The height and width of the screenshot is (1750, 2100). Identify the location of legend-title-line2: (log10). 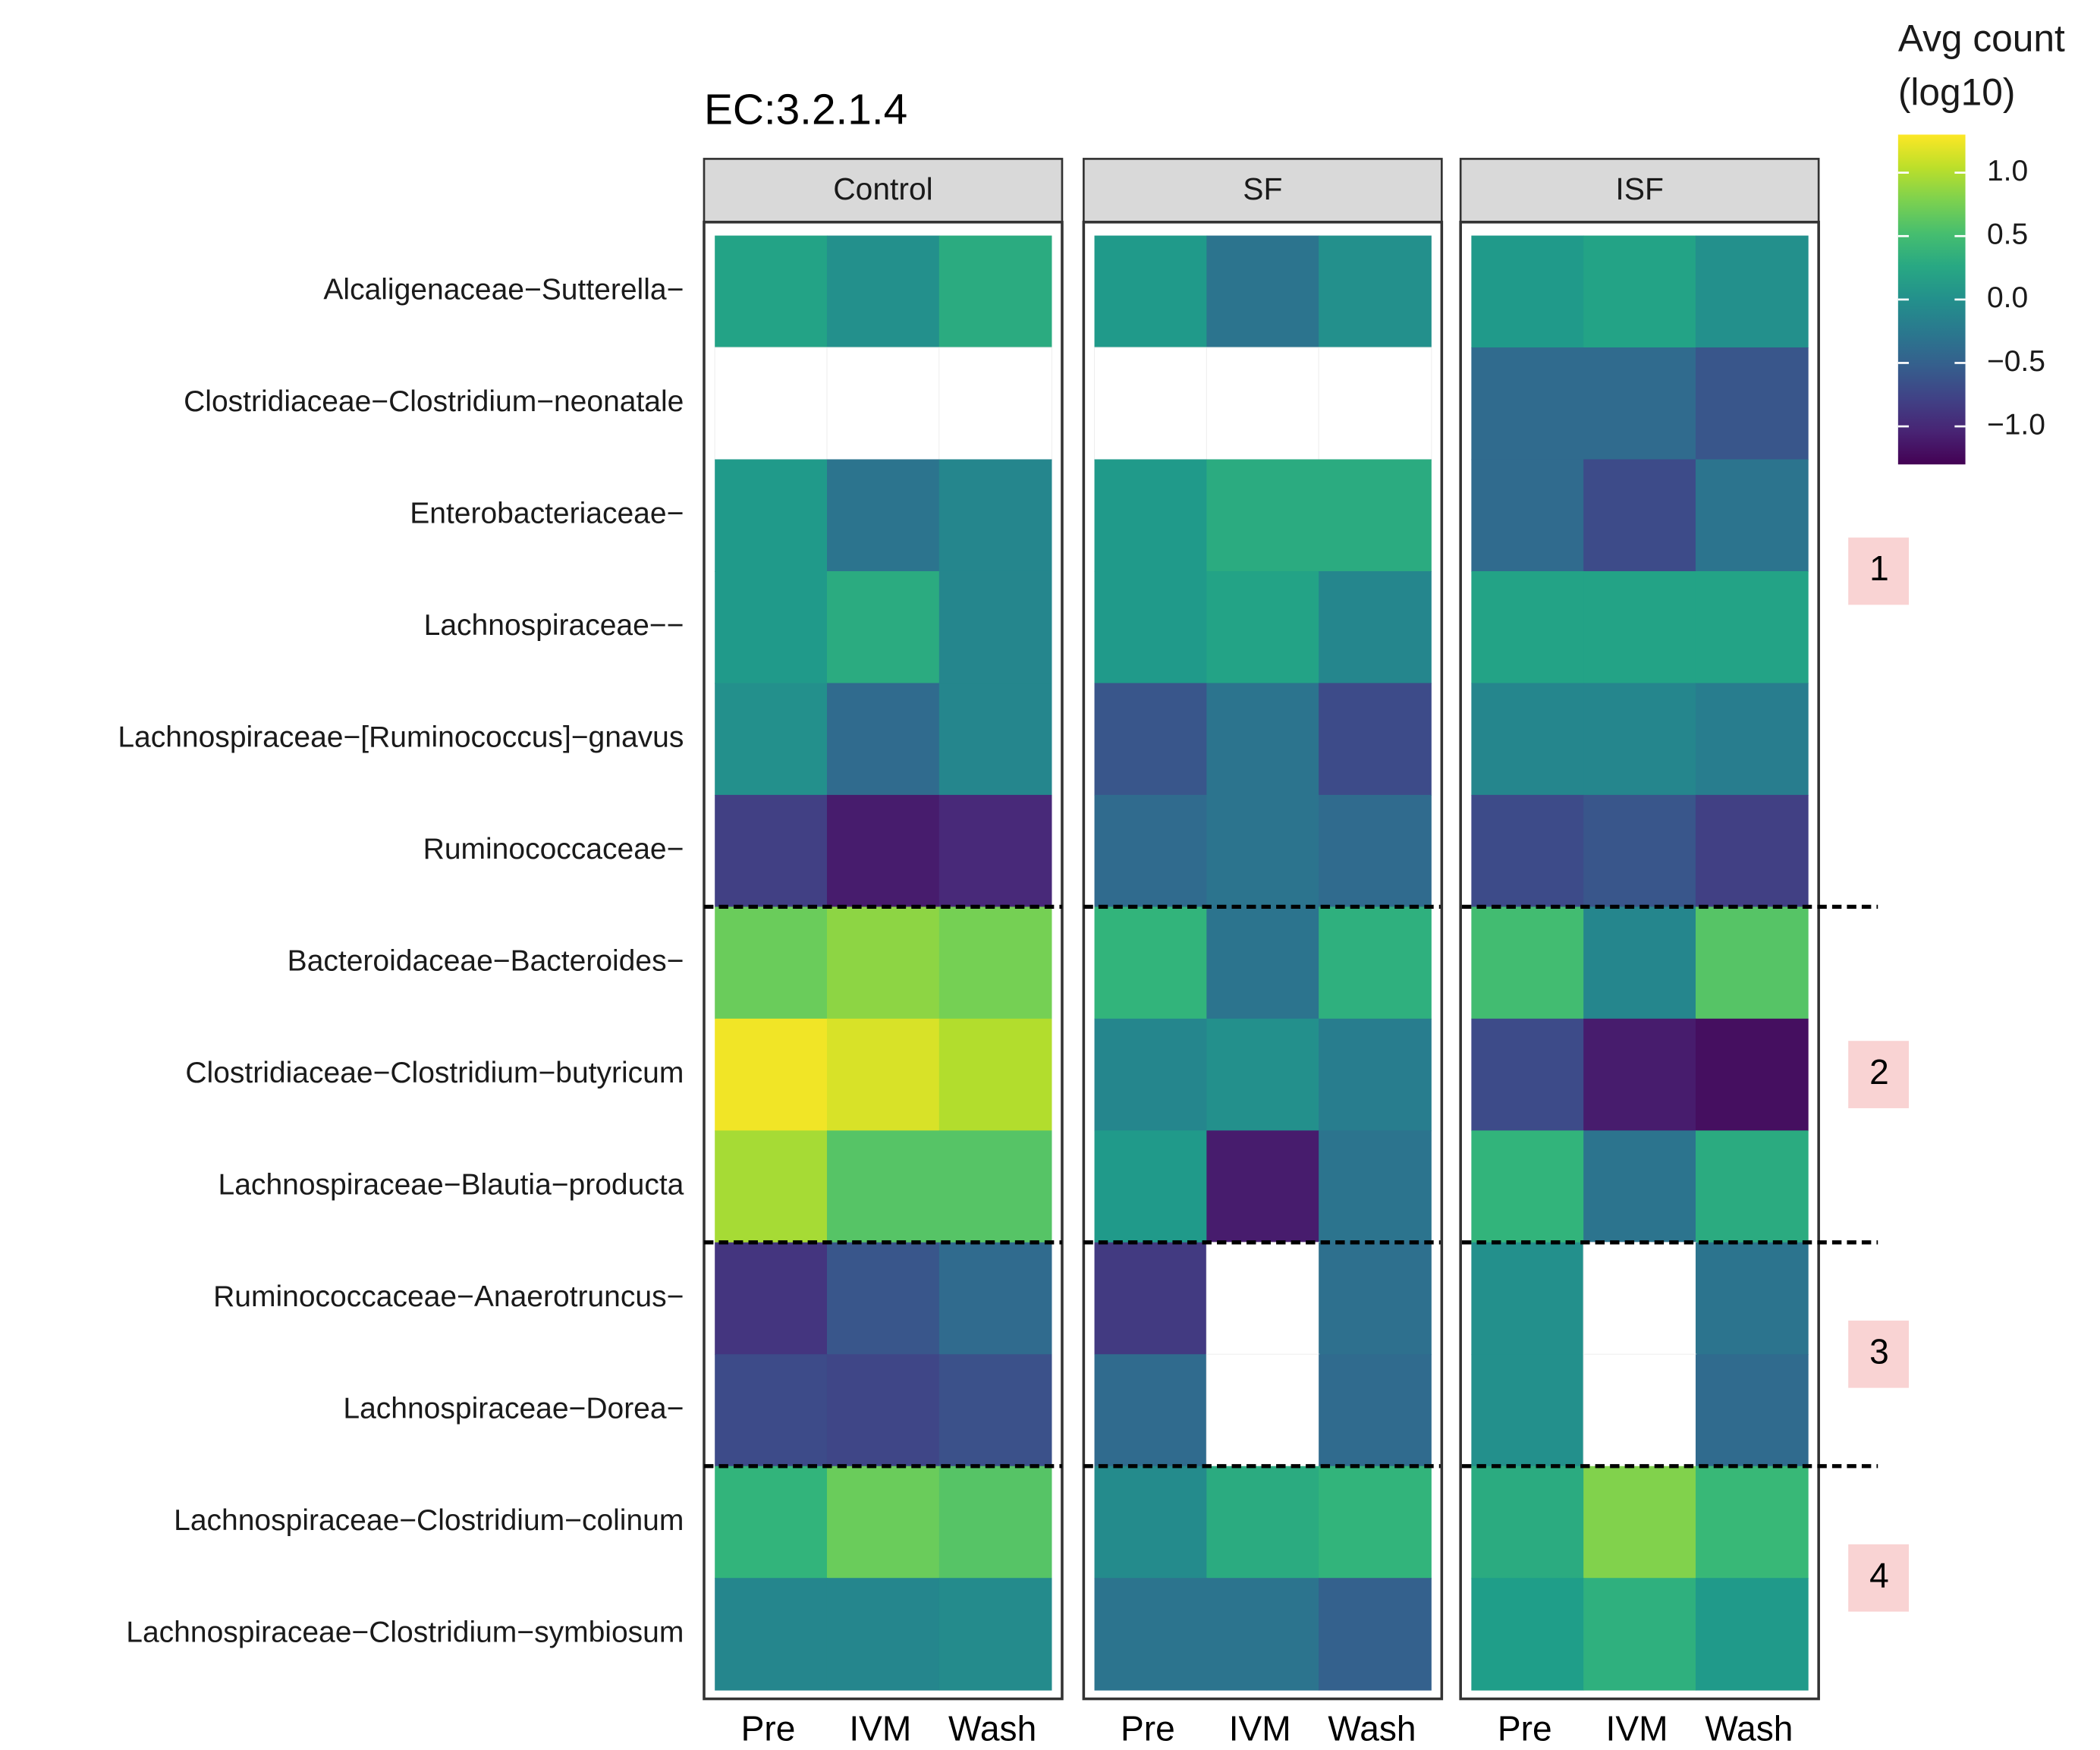
(1957, 92).